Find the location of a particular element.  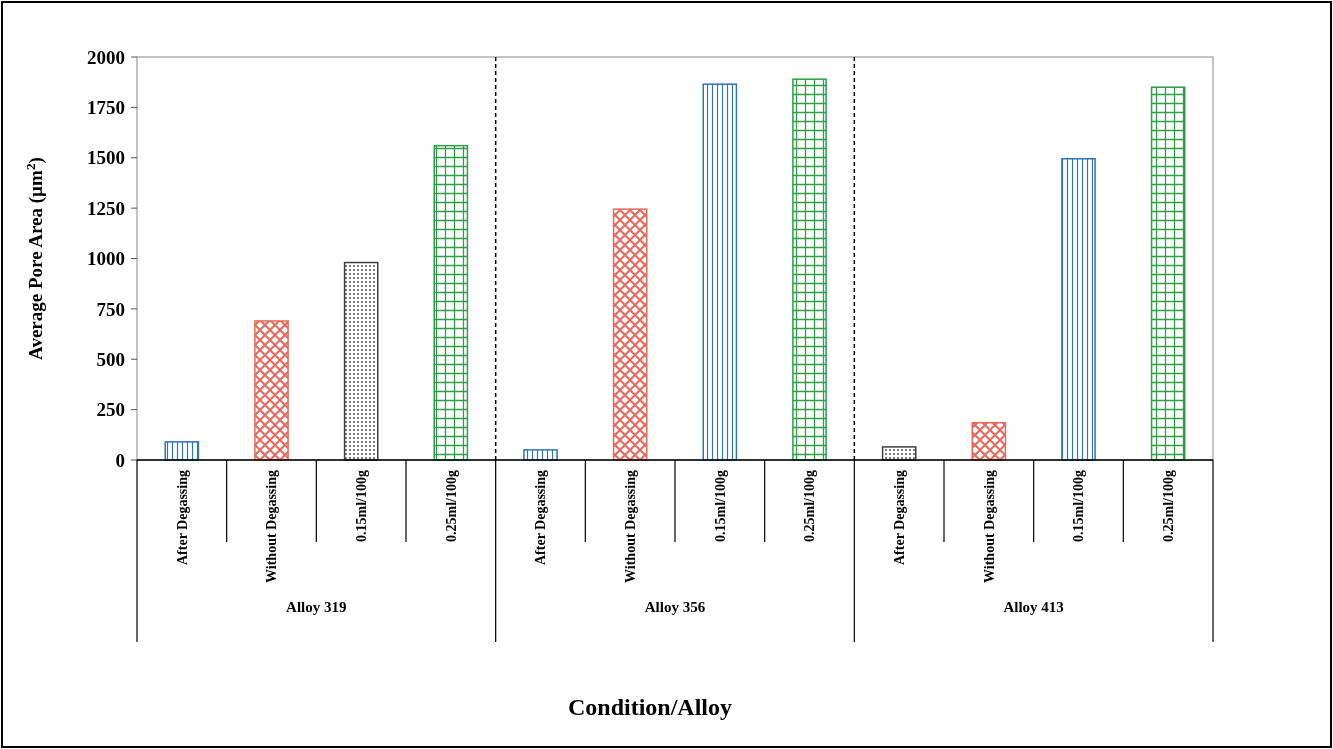

x-axis-title: Condition/Alloy is located at coordinates (650, 707).